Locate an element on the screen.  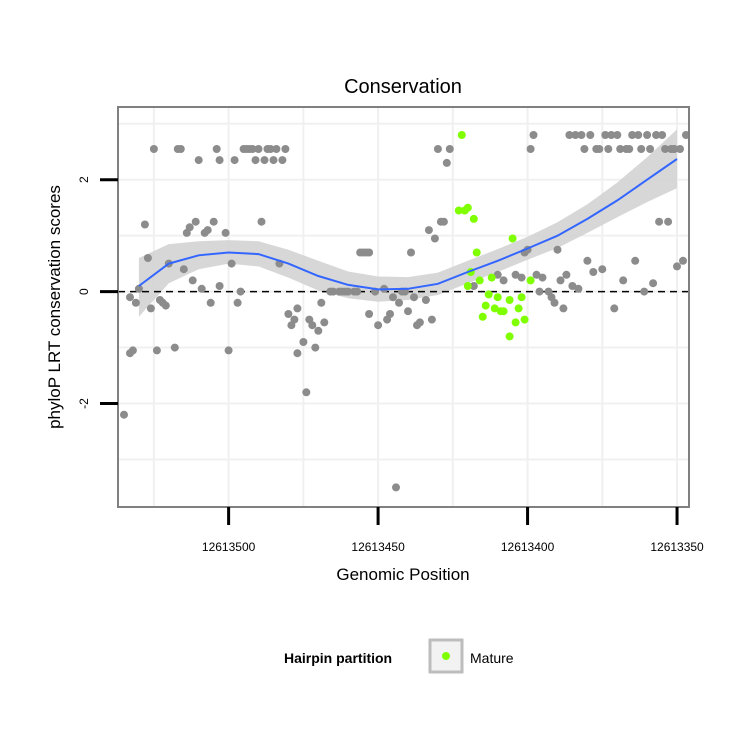
y-tick-label: 2 is located at coordinates (84, 179).